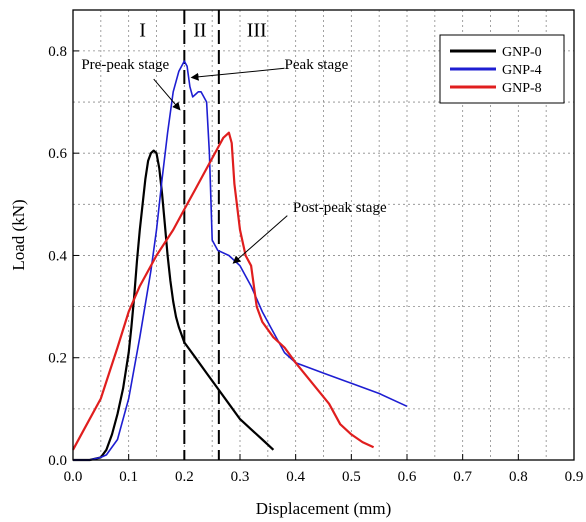 This screenshot has width=586, height=522. Describe the element at coordinates (142, 31) in the screenshot. I see `stage-label: I` at that location.